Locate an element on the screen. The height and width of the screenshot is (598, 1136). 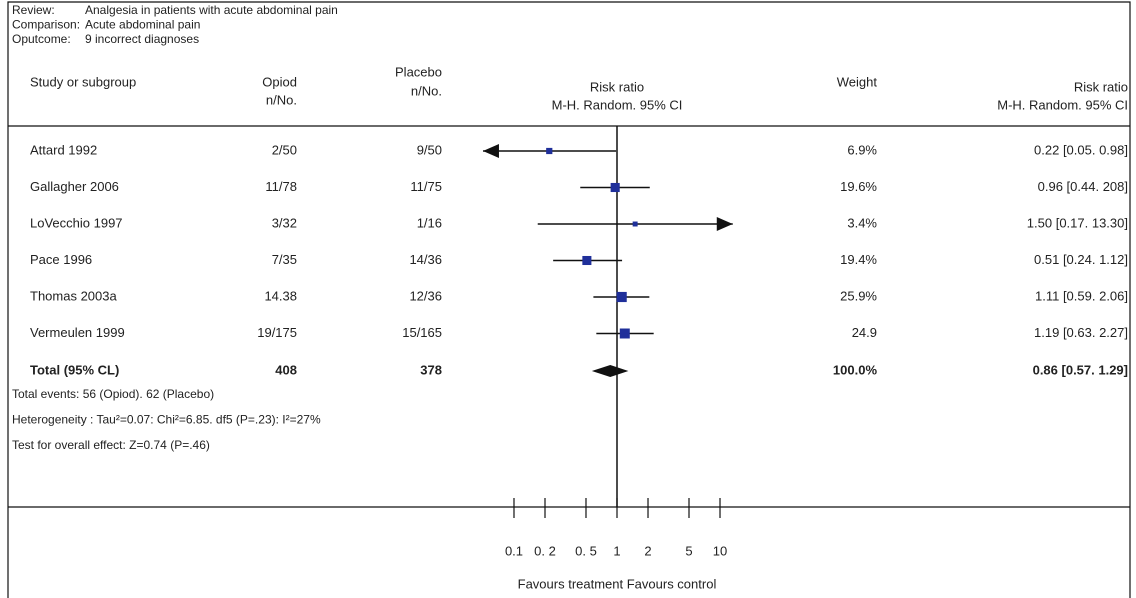
total-name: Total (95% CL) is located at coordinates (74, 369).